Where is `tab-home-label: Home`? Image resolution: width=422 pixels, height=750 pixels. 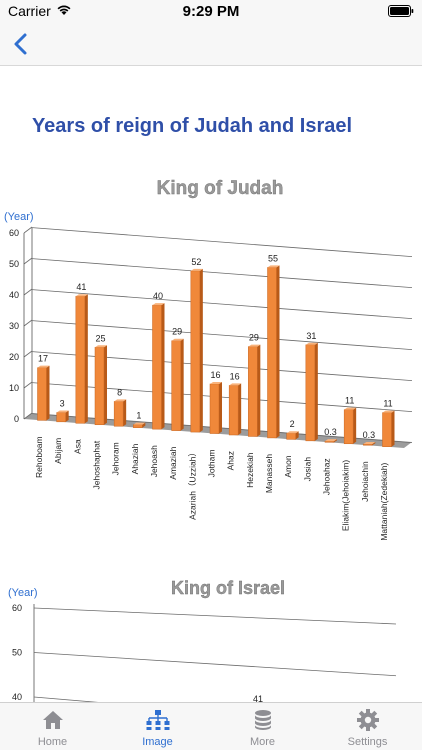 tab-home-label: Home is located at coordinates (52, 742).